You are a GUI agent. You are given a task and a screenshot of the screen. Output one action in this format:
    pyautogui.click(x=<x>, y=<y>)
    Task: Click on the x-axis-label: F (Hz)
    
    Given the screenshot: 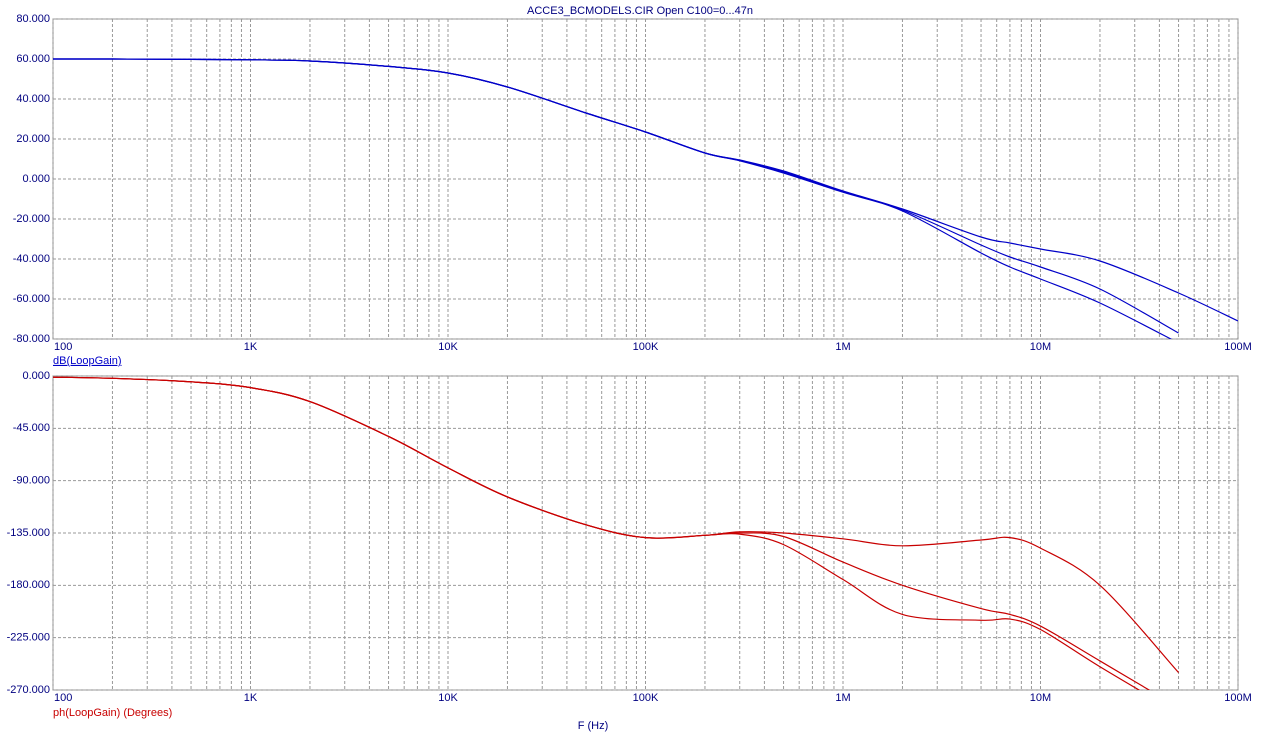 What is the action you would take?
    pyautogui.click(x=593, y=726)
    